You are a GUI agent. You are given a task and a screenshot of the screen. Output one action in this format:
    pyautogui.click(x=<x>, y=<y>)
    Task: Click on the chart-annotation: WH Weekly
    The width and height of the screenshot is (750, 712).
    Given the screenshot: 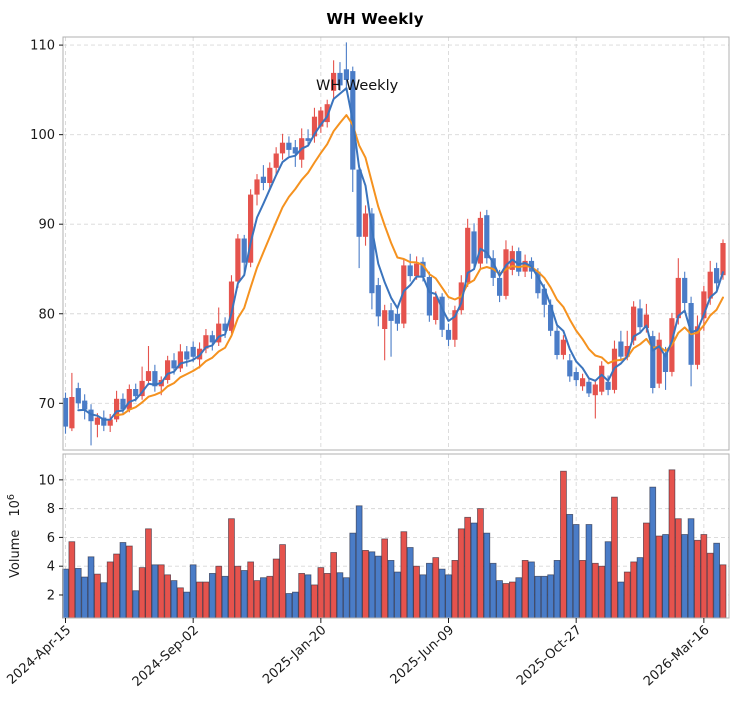 What is the action you would take?
    pyautogui.click(x=357, y=86)
    